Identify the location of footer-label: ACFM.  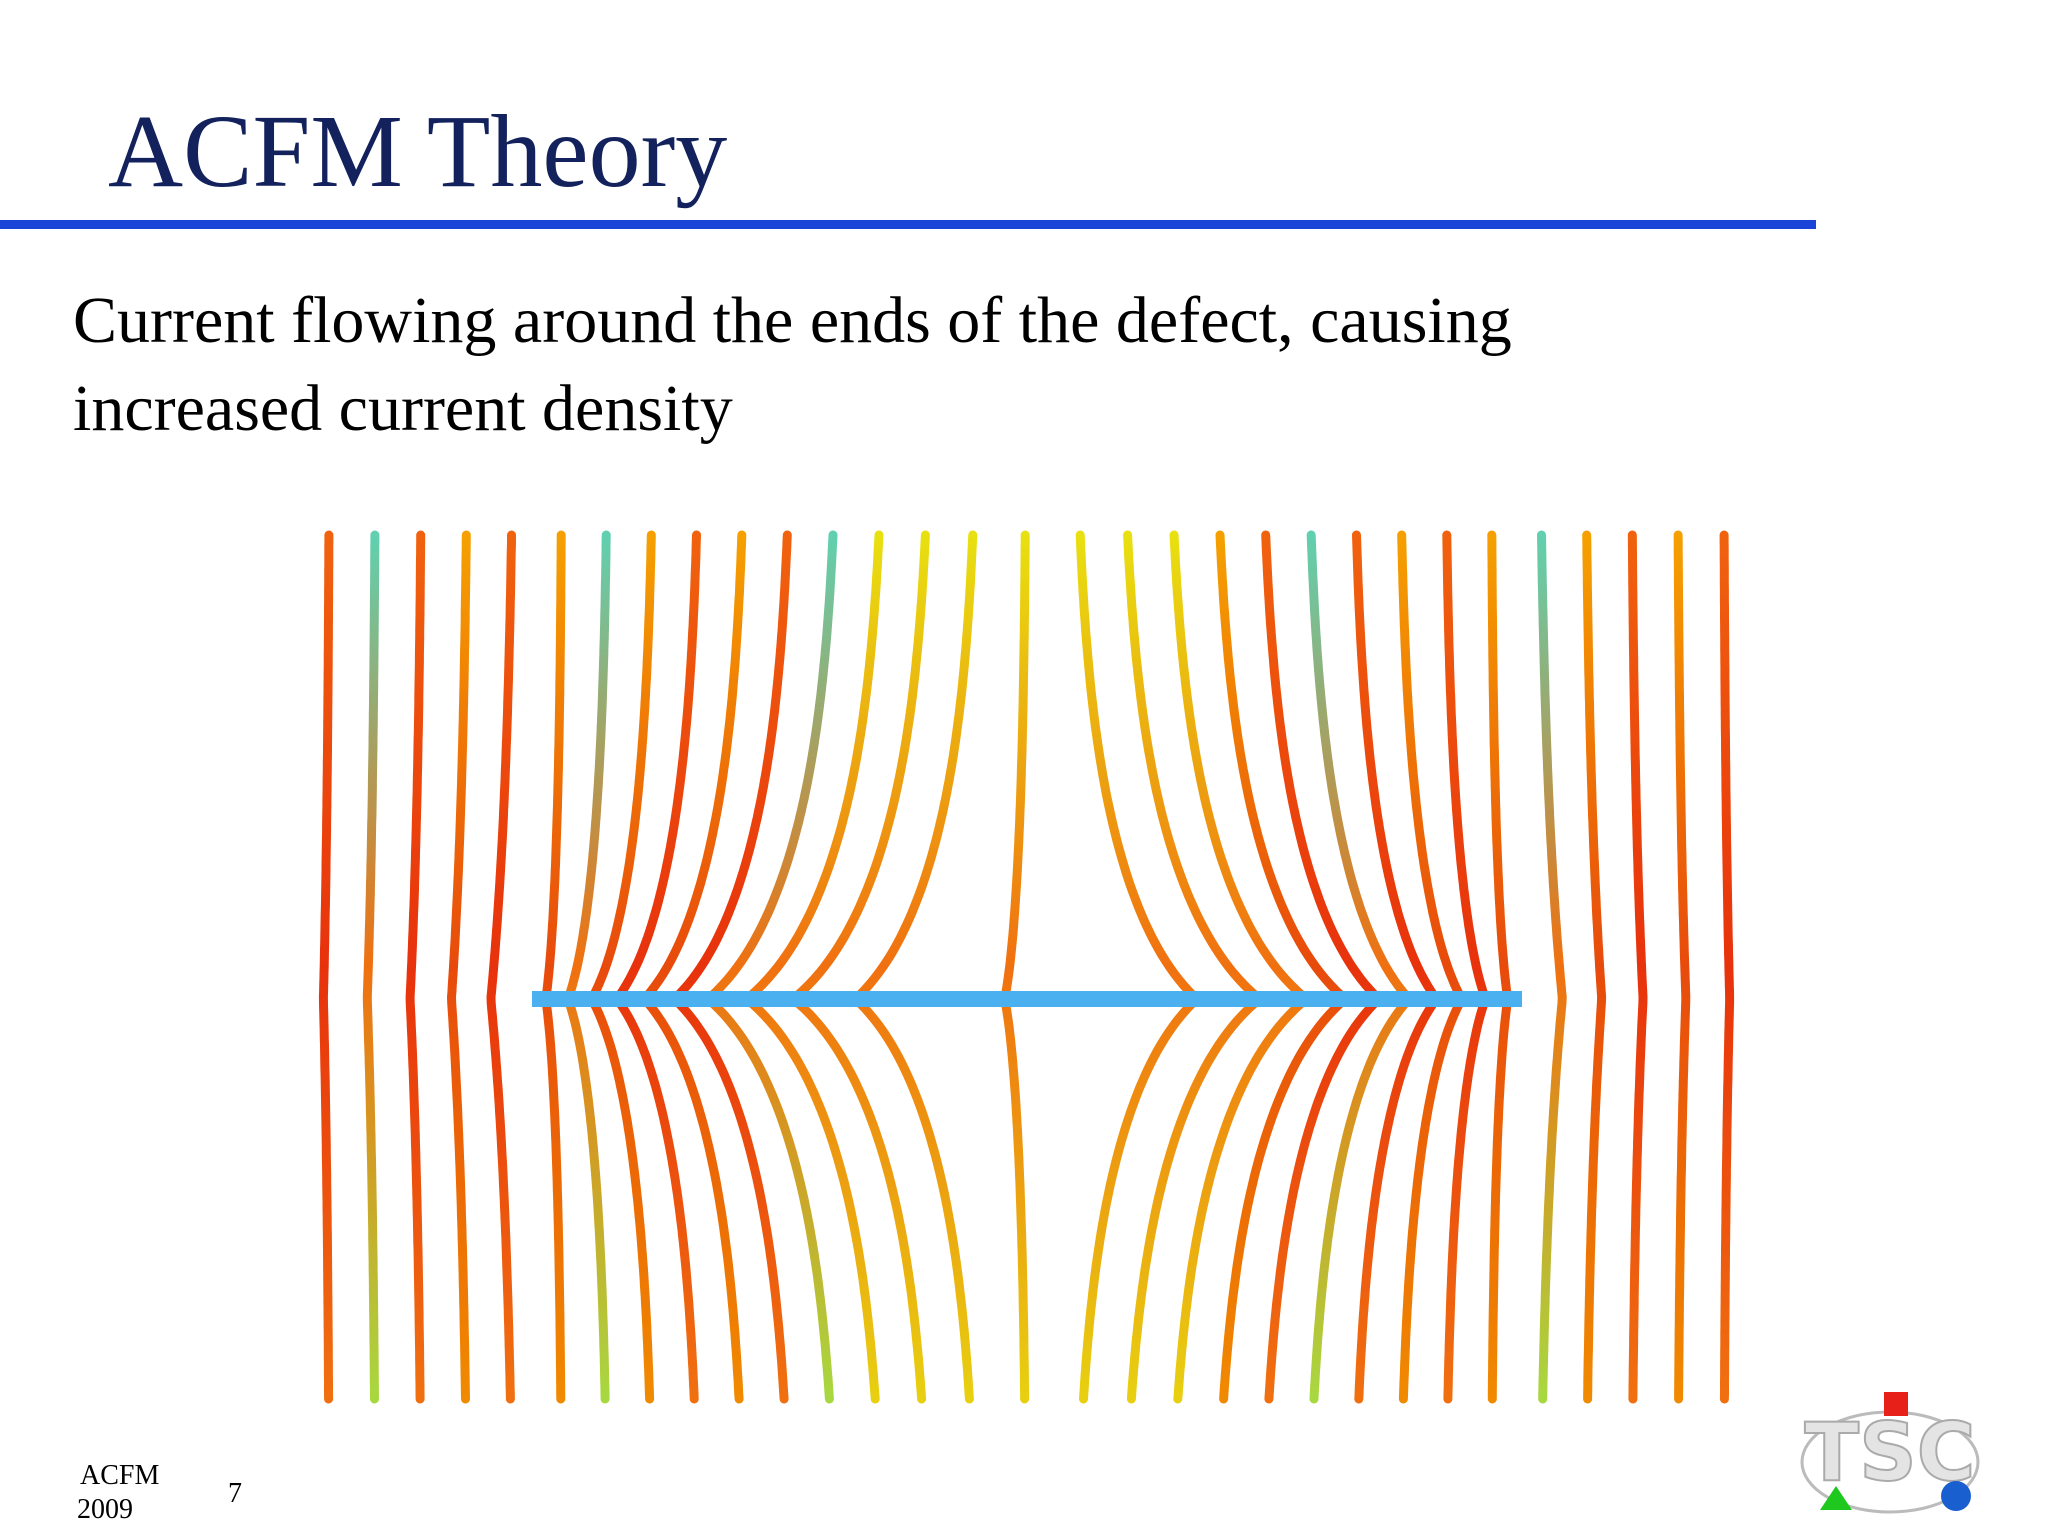
(120, 1475).